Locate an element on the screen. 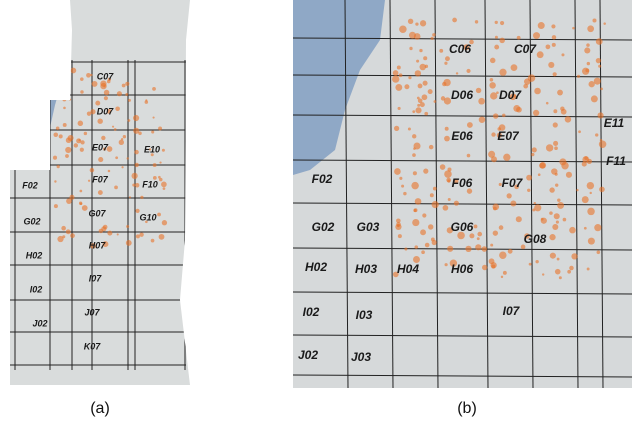 The width and height of the screenshot is (640, 423). grid-cell-label: J02 is located at coordinates (308, 355).